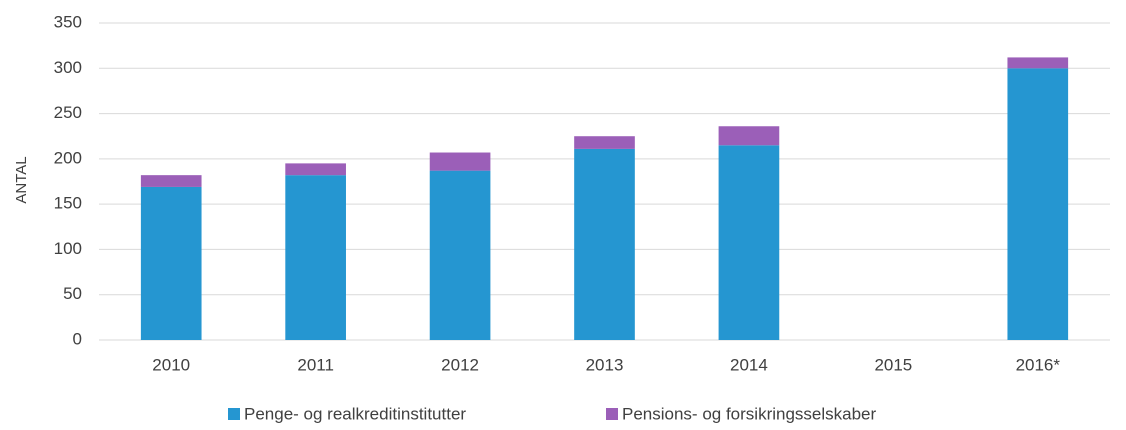  Describe the element at coordinates (749, 364) in the screenshot. I see `x-tick-label: 2014` at that location.